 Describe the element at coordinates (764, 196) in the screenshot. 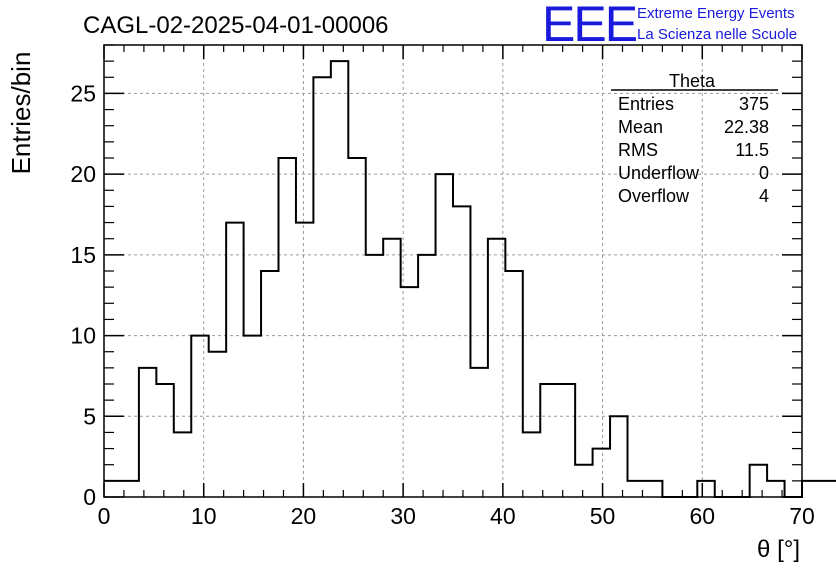

I see `stats-value-overflow: 4` at that location.